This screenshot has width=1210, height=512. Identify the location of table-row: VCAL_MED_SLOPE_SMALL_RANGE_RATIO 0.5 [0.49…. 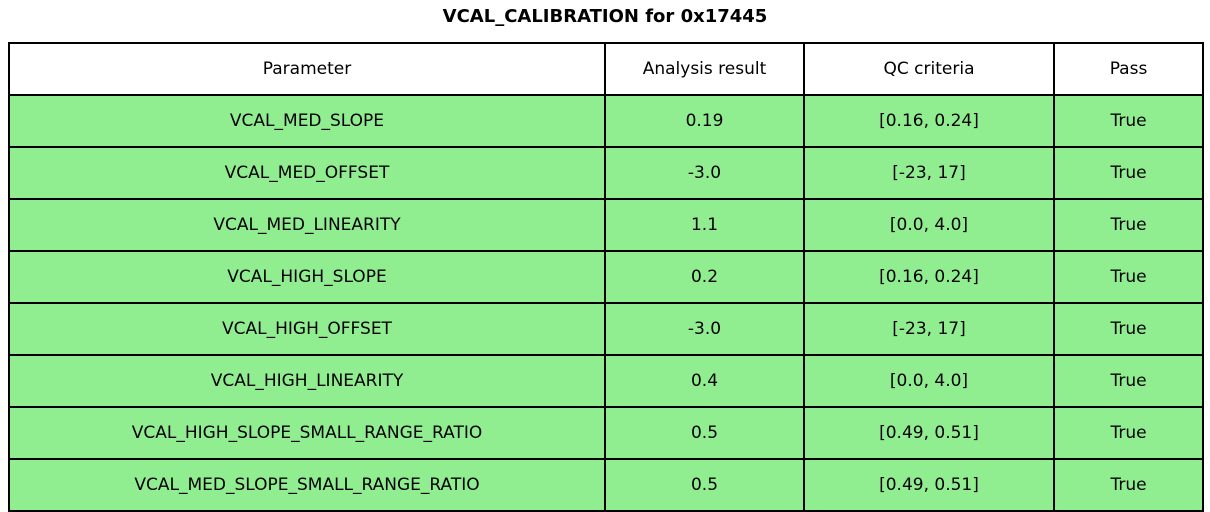
(606, 485).